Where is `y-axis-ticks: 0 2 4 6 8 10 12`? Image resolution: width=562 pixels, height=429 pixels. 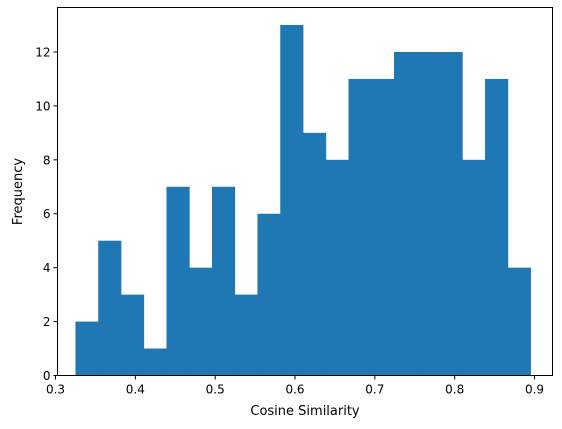
y-axis-ticks: 0 2 4 6 8 10 12 is located at coordinates (46, 214).